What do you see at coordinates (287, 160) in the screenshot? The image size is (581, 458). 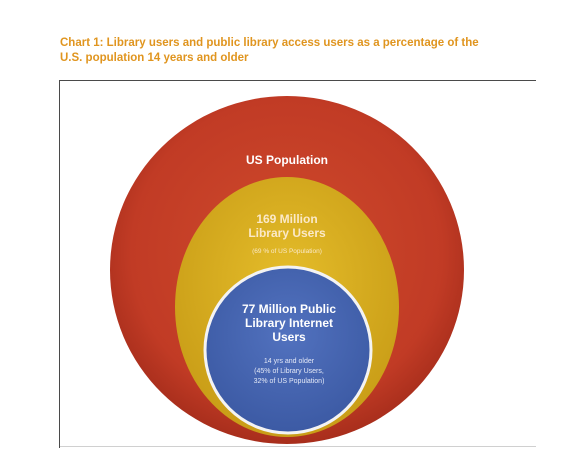 I see `us-population-label: US Population` at bounding box center [287, 160].